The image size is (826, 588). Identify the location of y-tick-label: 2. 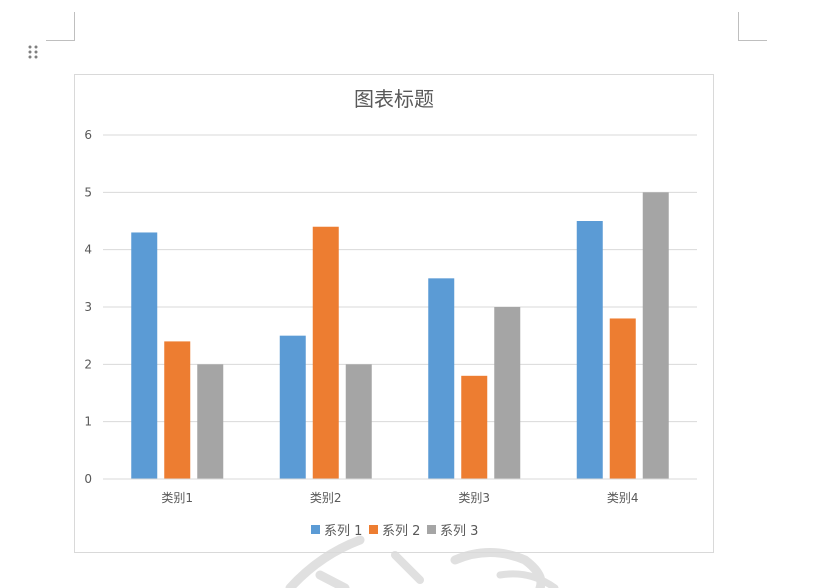
(88, 364).